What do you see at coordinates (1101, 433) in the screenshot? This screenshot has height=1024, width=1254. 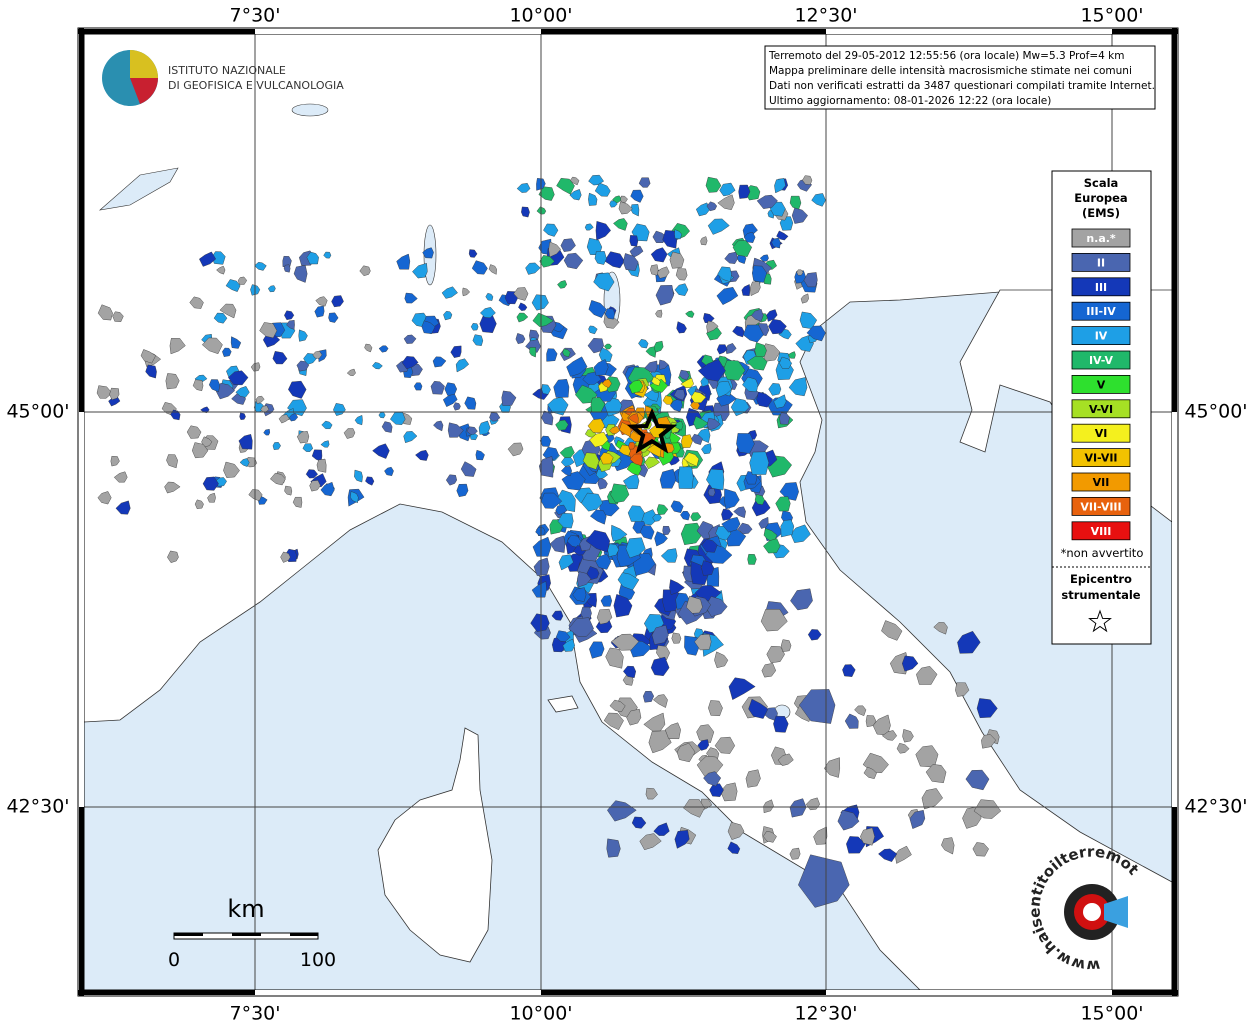 I see `legend-label: VI` at bounding box center [1101, 433].